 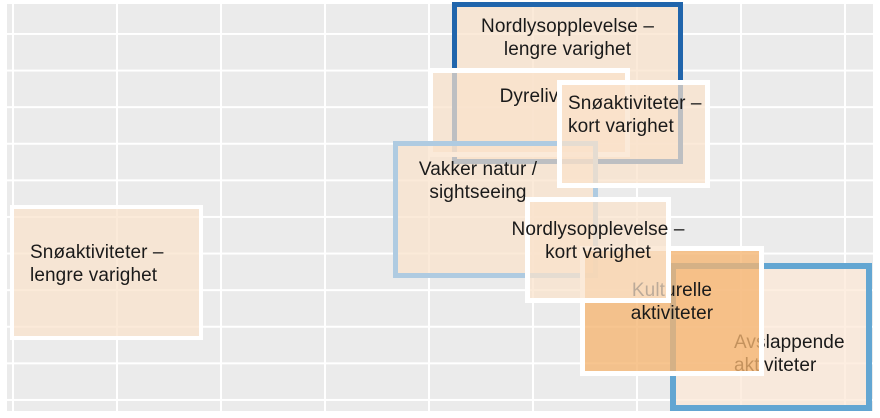 I want to click on box-nordlysopplevelse-kort-varighet: Nordlysopplevelse – kort varighet, so click(x=598, y=250).